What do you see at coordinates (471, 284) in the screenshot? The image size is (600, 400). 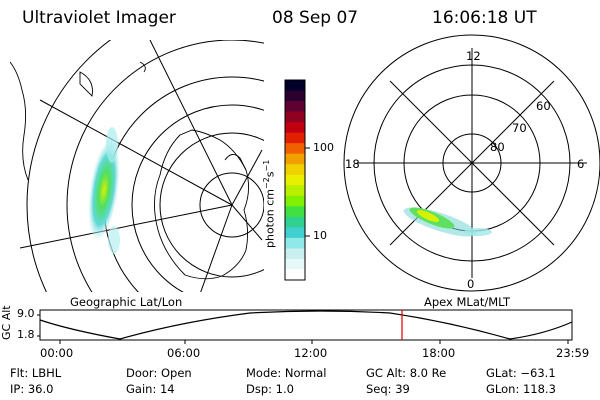 I see `mlt-label-0: 0` at bounding box center [471, 284].